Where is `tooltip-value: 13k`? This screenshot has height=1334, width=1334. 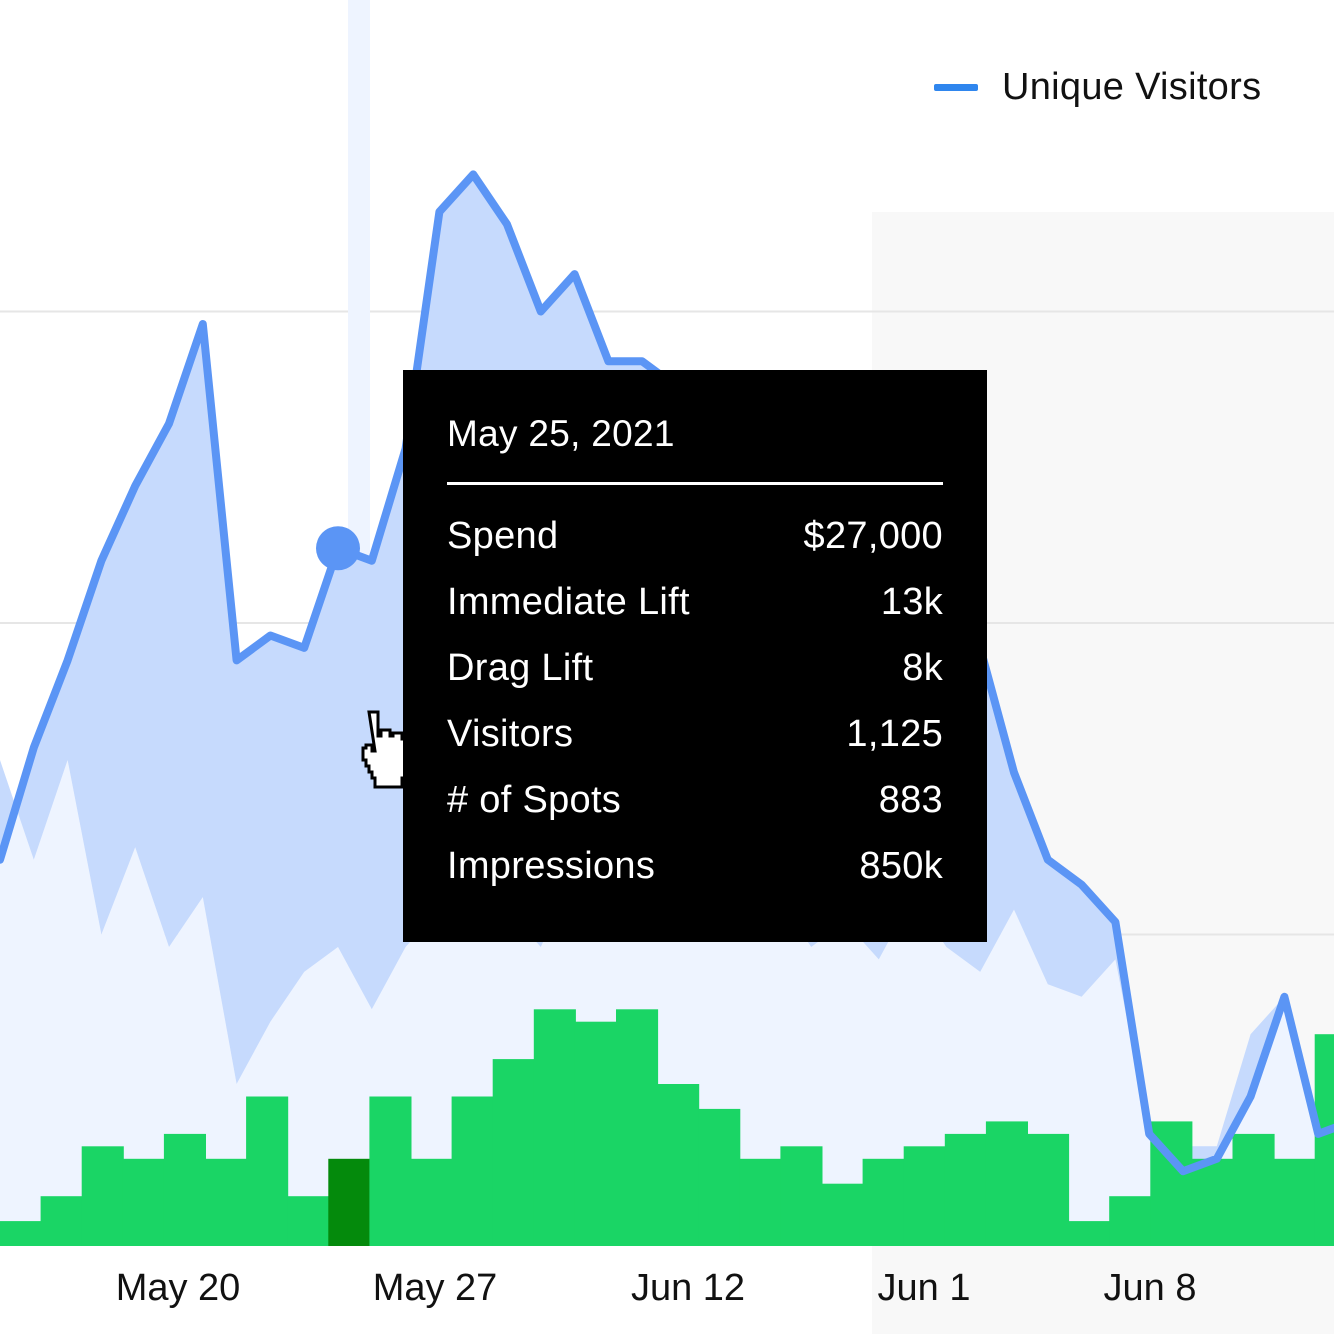 tooltip-value: 13k is located at coordinates (911, 601).